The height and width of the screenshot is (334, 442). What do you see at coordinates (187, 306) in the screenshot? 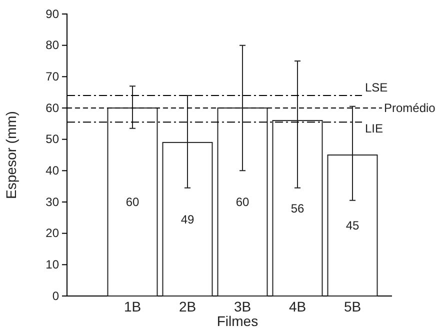
I see `x-tick-label: 2B` at bounding box center [187, 306].